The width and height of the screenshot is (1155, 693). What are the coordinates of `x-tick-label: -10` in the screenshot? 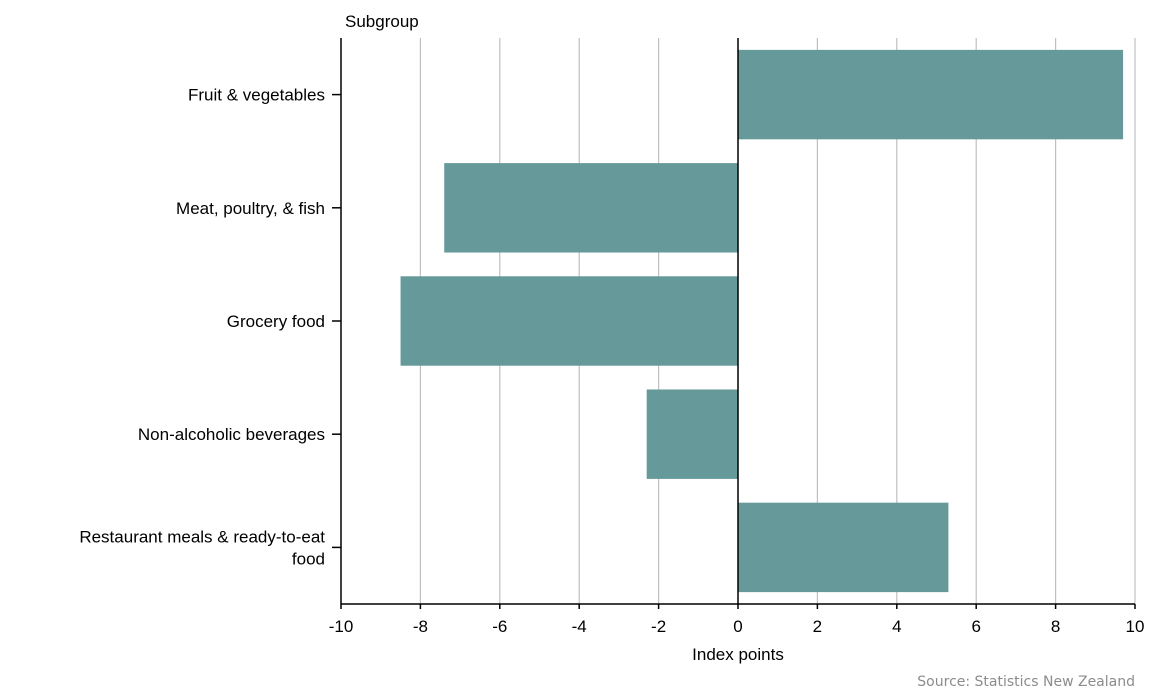 It's located at (341, 626).